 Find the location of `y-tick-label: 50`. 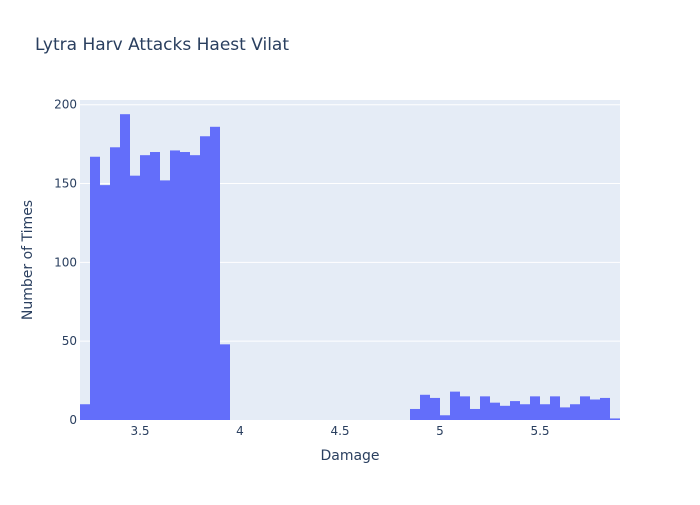

y-tick-label: 50 is located at coordinates (69, 341).